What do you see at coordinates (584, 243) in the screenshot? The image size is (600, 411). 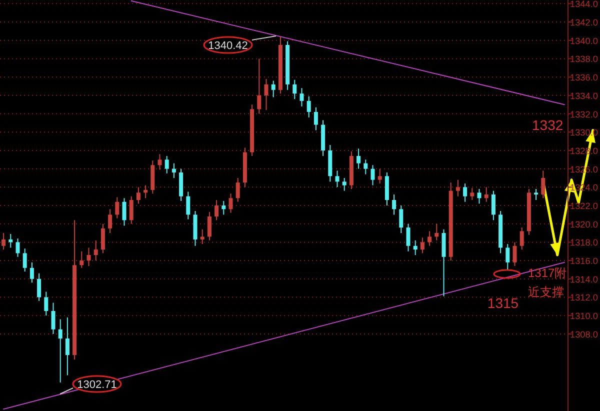 I see `y-tick-label: 1318.0` at bounding box center [584, 243].